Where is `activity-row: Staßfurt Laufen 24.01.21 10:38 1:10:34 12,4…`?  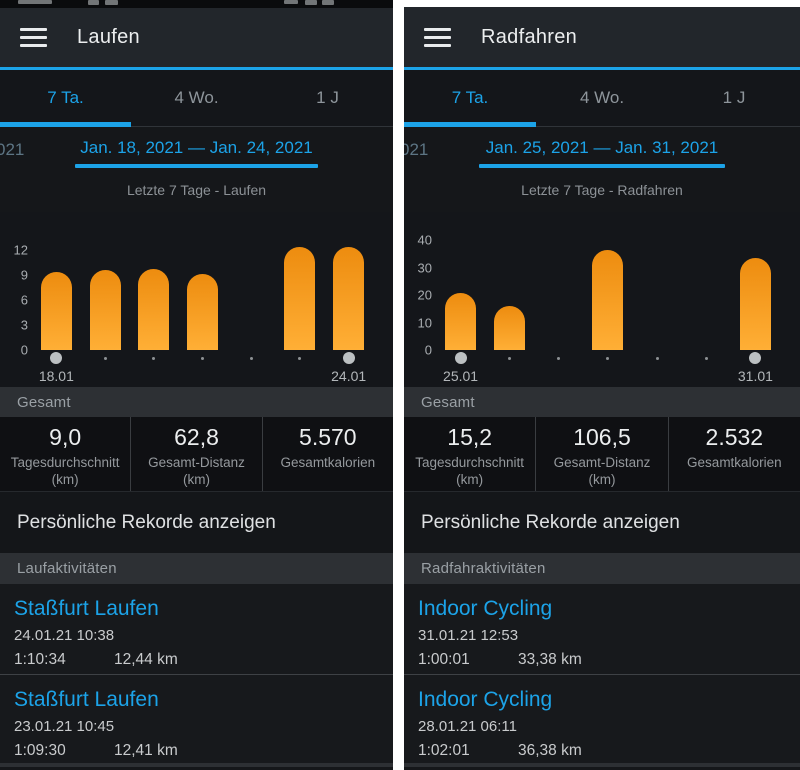
activity-row: Staßfurt Laufen 24.01.21 10:38 1:10:34 12,4… is located at coordinates (196, 629).